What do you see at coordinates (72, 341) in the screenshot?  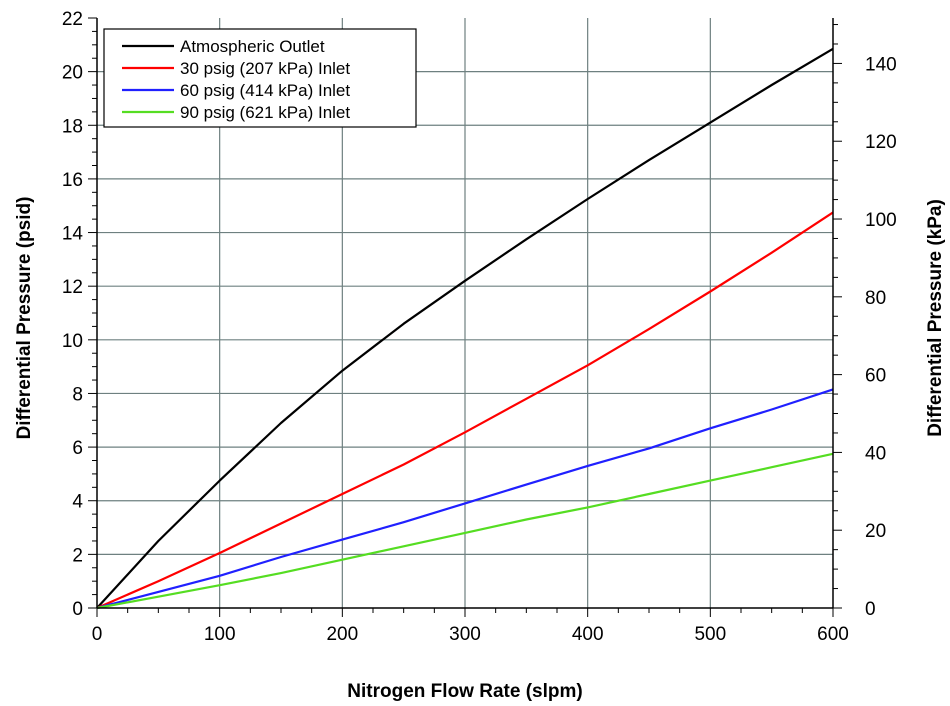 I see `y-tick-label: 10` at bounding box center [72, 341].